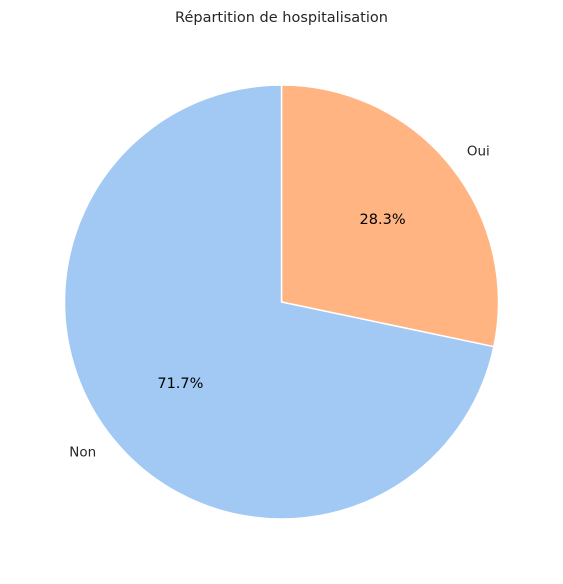 Image resolution: width=563 pixels, height=584 pixels. What do you see at coordinates (478, 152) in the screenshot?
I see `slice-label-oui: Oui` at bounding box center [478, 152].